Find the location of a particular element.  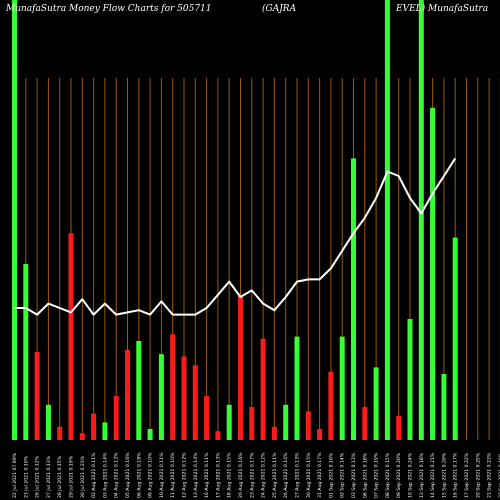

x-tick-label: 22 Sep 2021 0.19% is located at coordinates (499, 475).